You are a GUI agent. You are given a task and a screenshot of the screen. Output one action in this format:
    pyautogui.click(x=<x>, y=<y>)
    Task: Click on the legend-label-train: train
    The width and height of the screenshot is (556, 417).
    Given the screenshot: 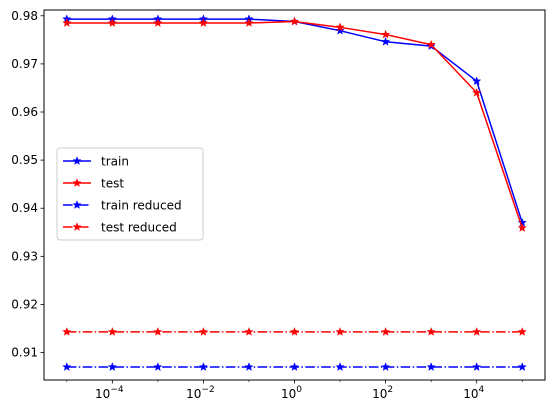 What is the action you would take?
    pyautogui.click(x=115, y=162)
    